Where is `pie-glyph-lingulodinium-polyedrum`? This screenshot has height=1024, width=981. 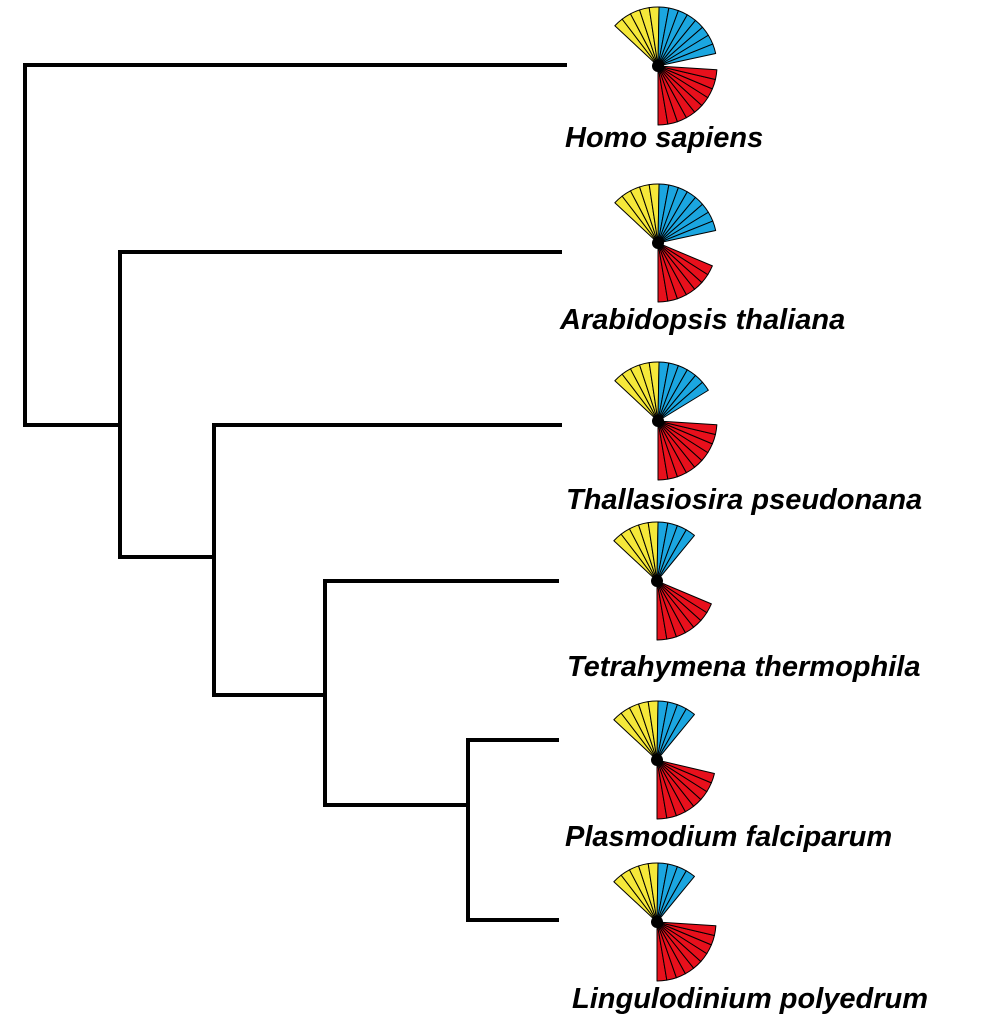
pie-glyph-lingulodinium-polyedrum is located at coordinates (665, 922).